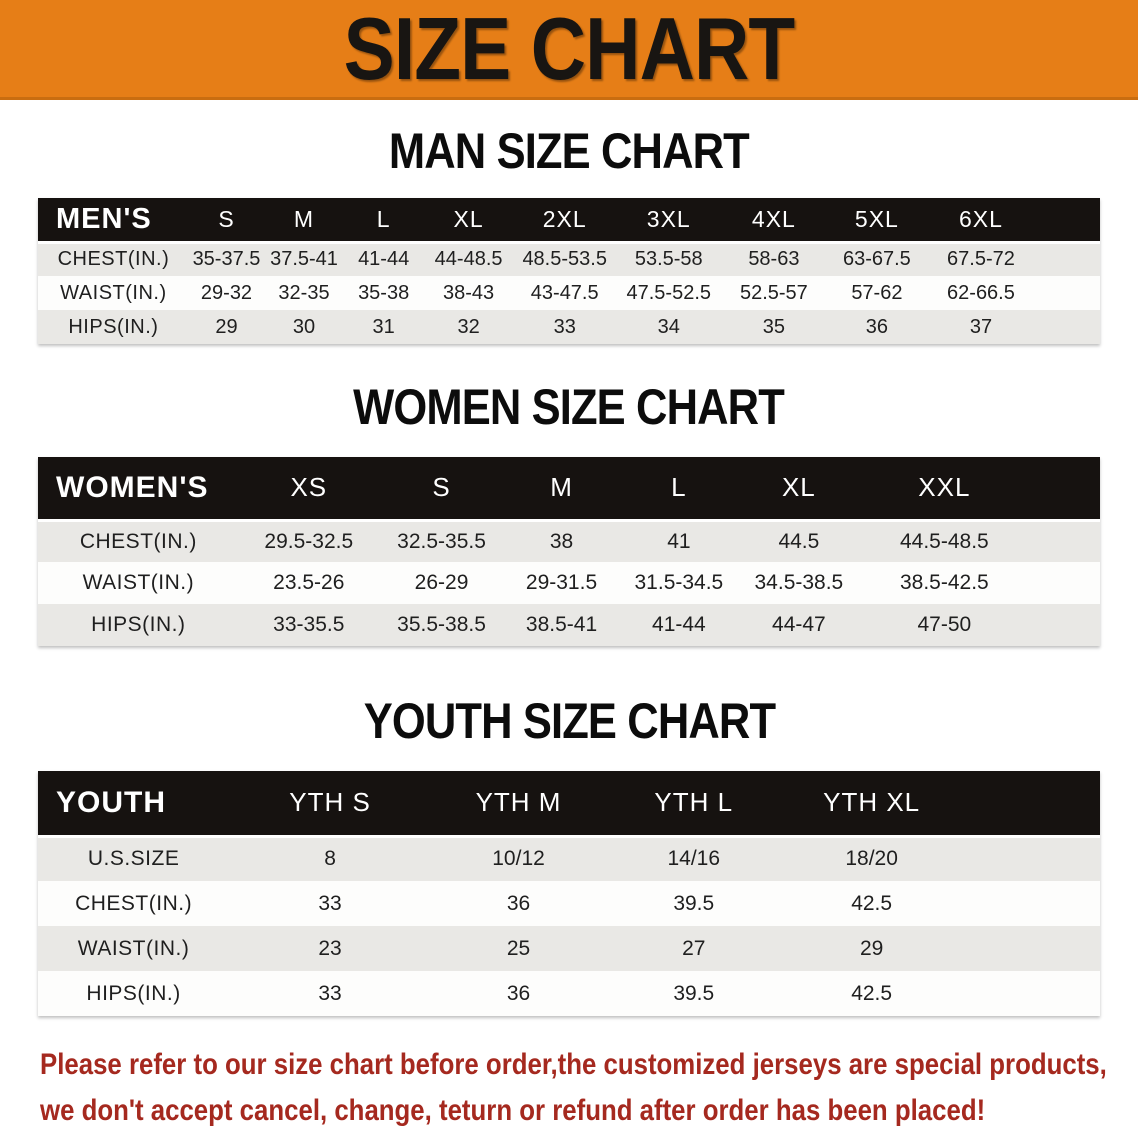 This screenshot has height=1134, width=1138. I want to click on size-value: 33-35.5, so click(308, 625).